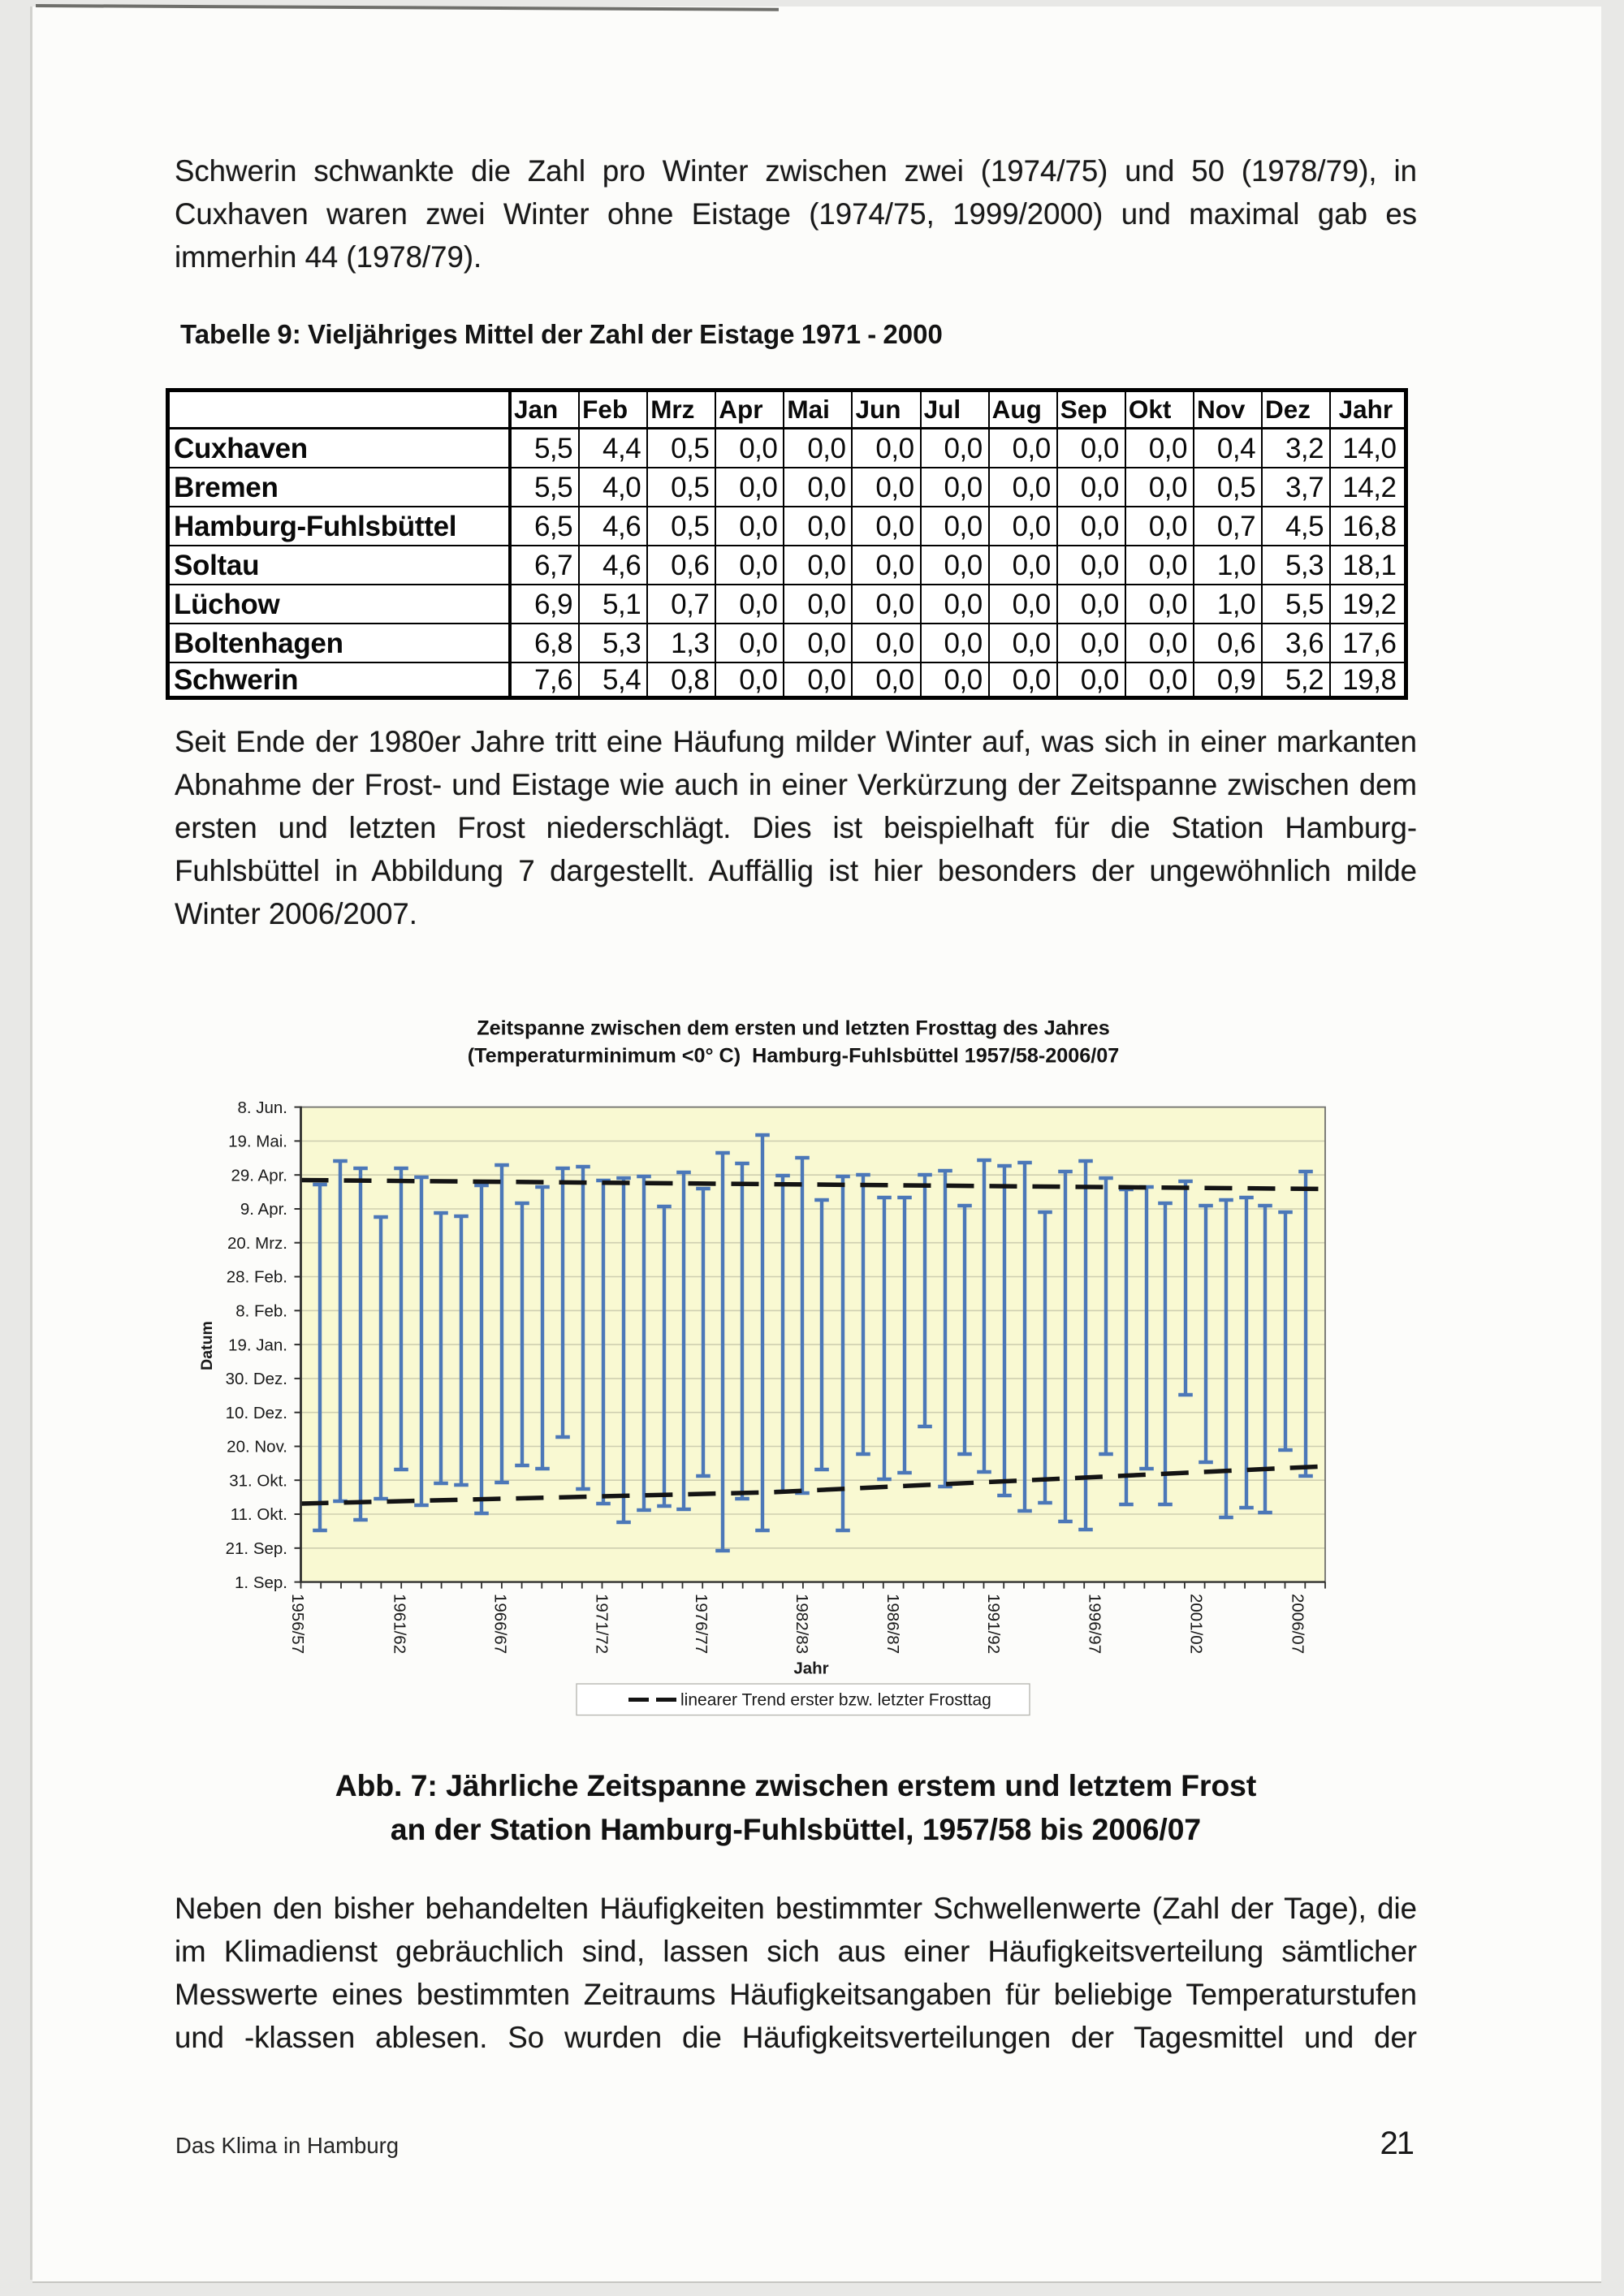  I want to click on svg-text: 1966/67, so click(500, 1624).